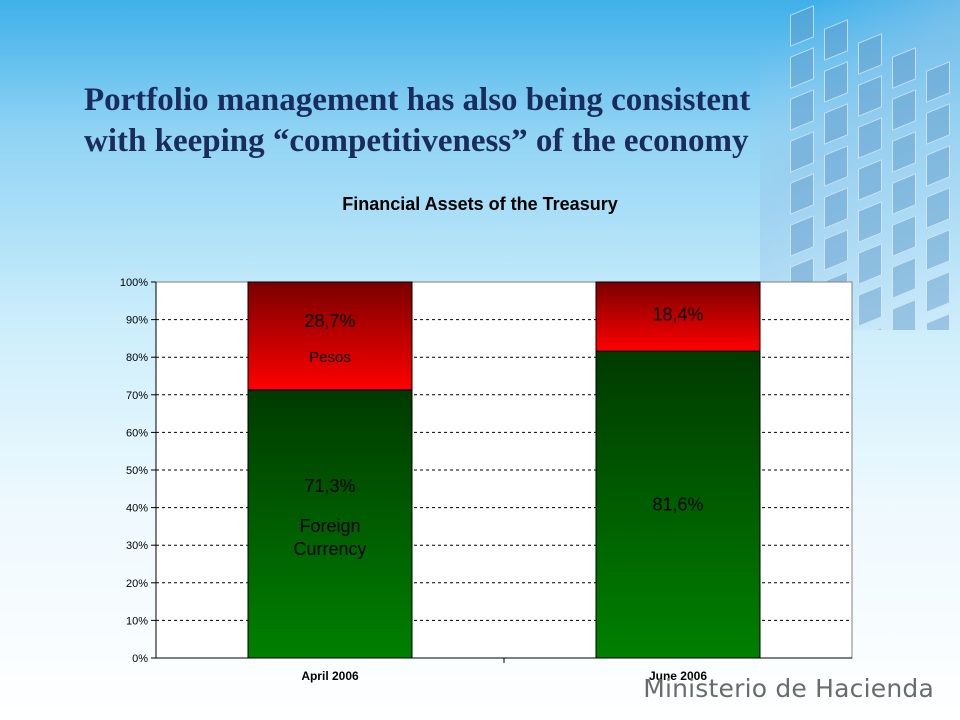  What do you see at coordinates (480, 204) in the screenshot?
I see `chart-title: Financial Assets of the Treasury` at bounding box center [480, 204].